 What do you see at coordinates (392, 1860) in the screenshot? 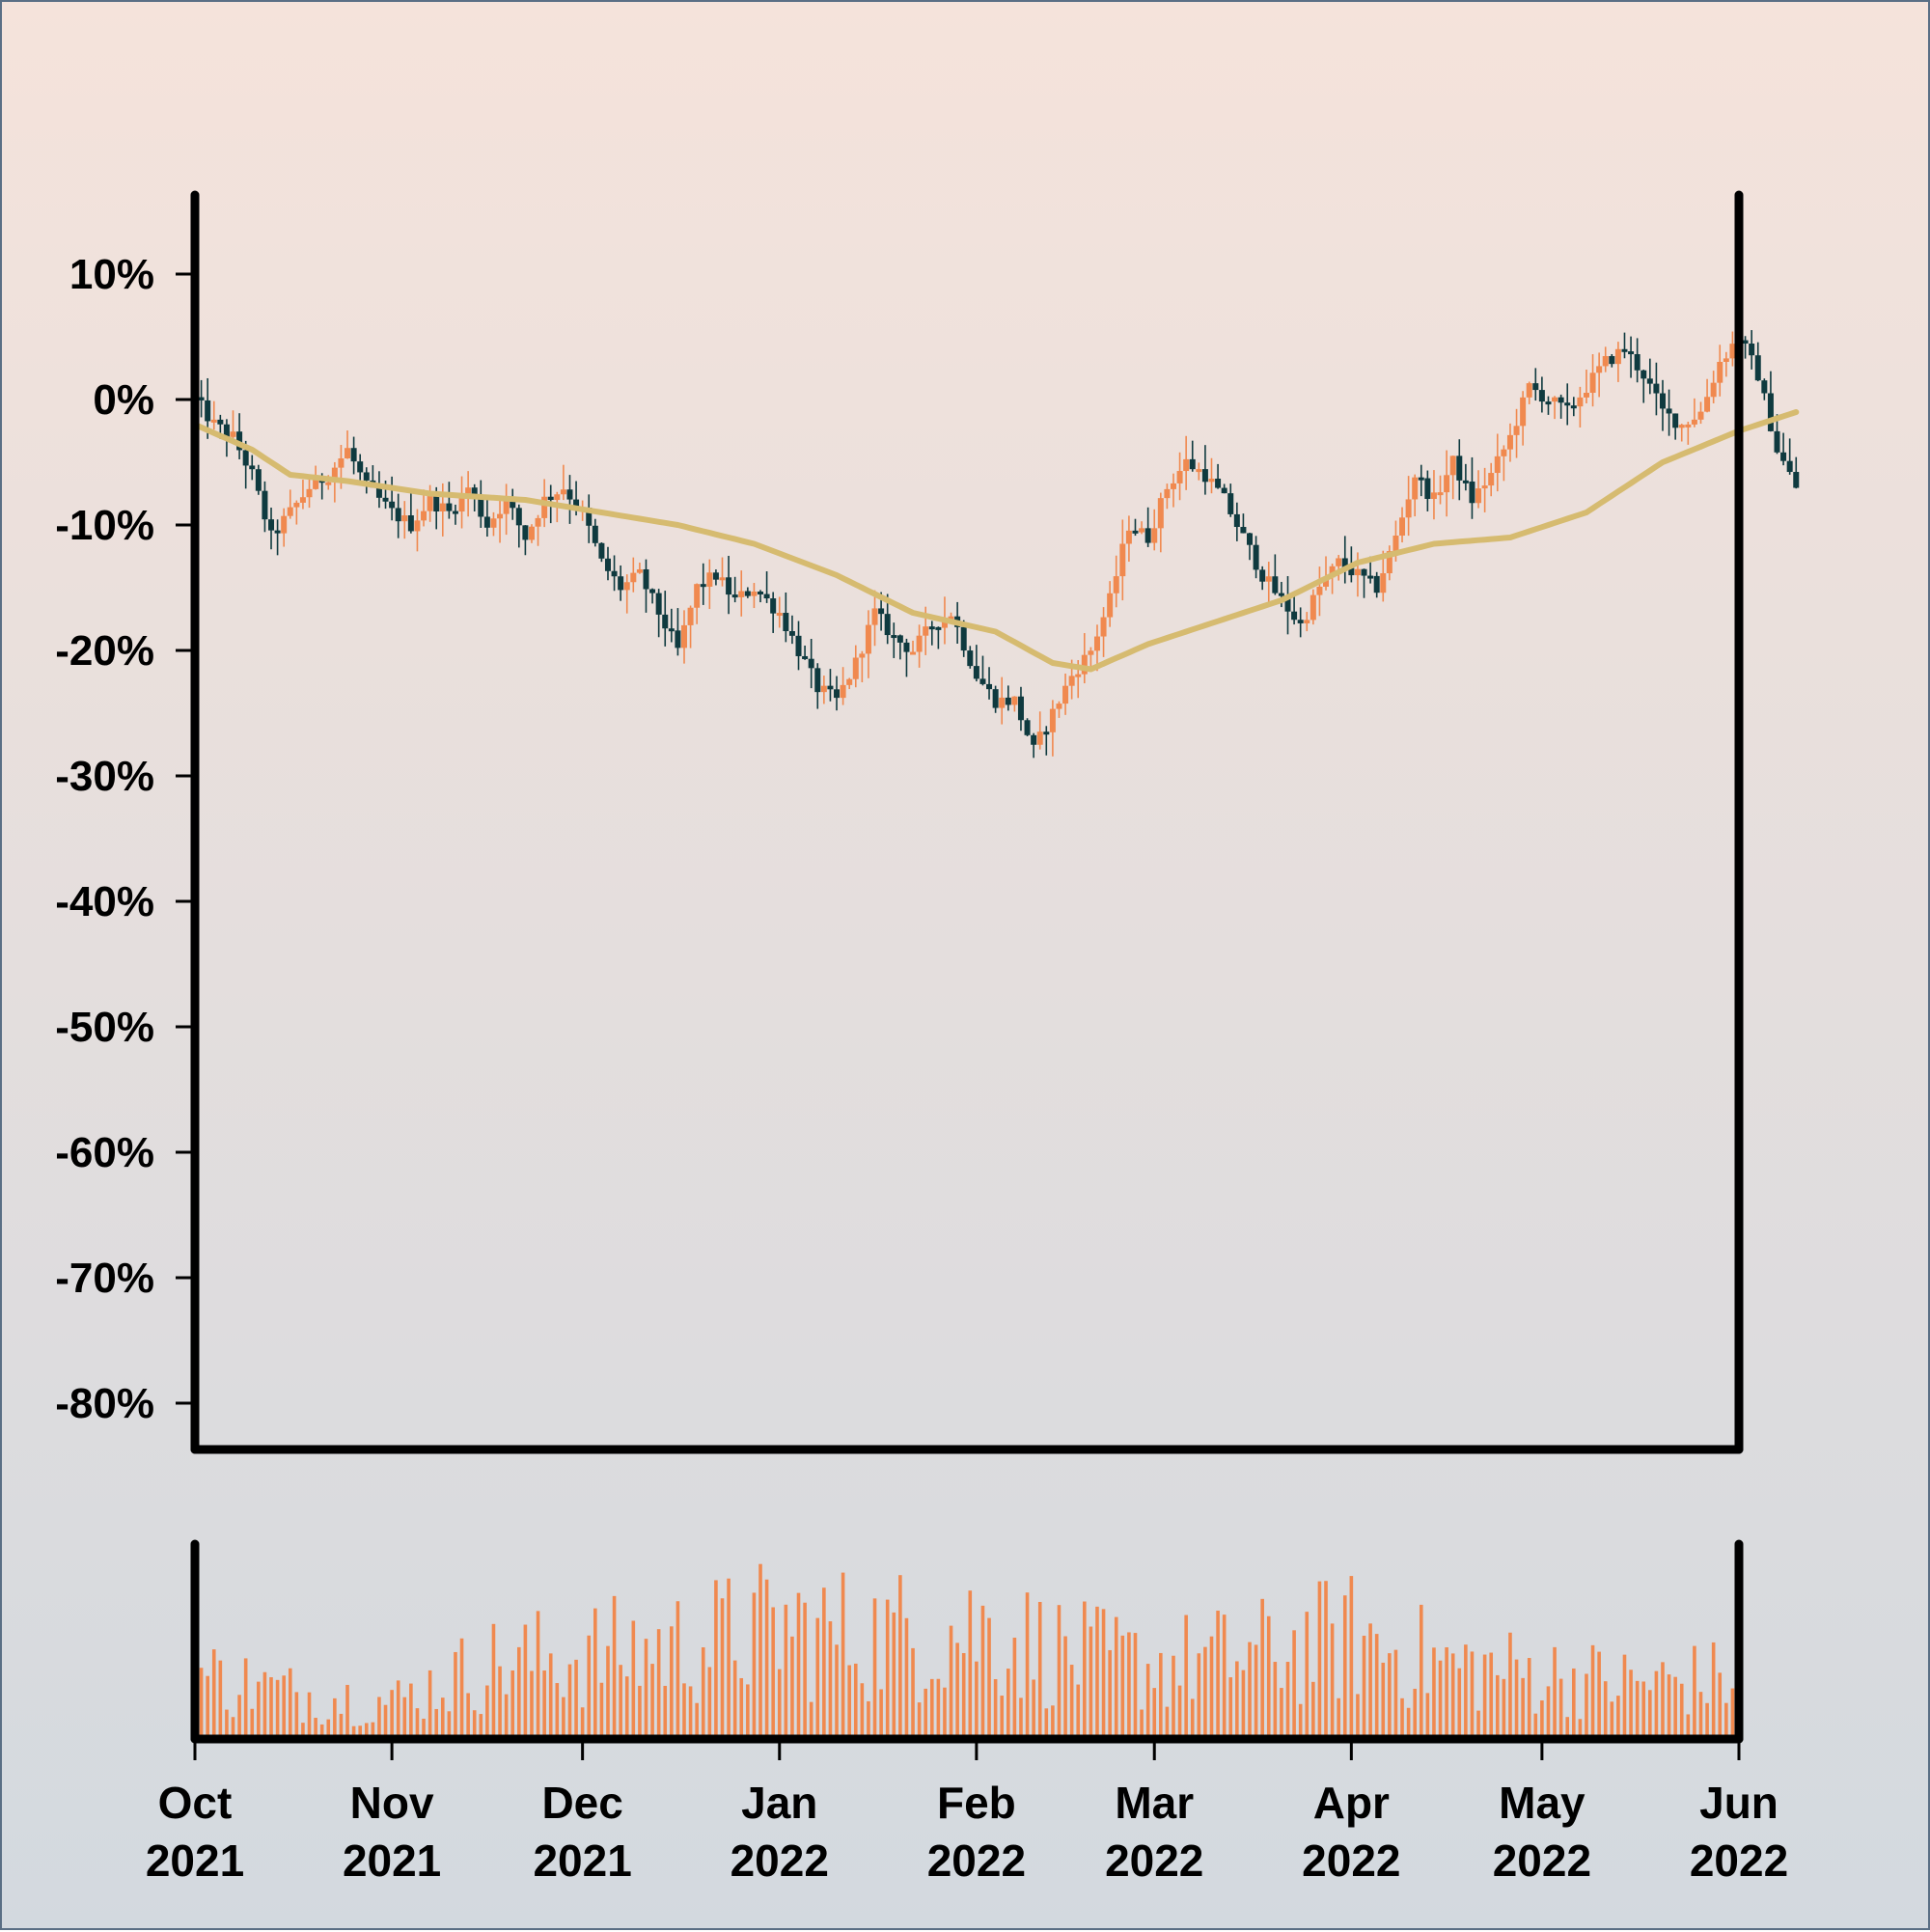
I see `x-tick-year: 2021` at bounding box center [392, 1860].